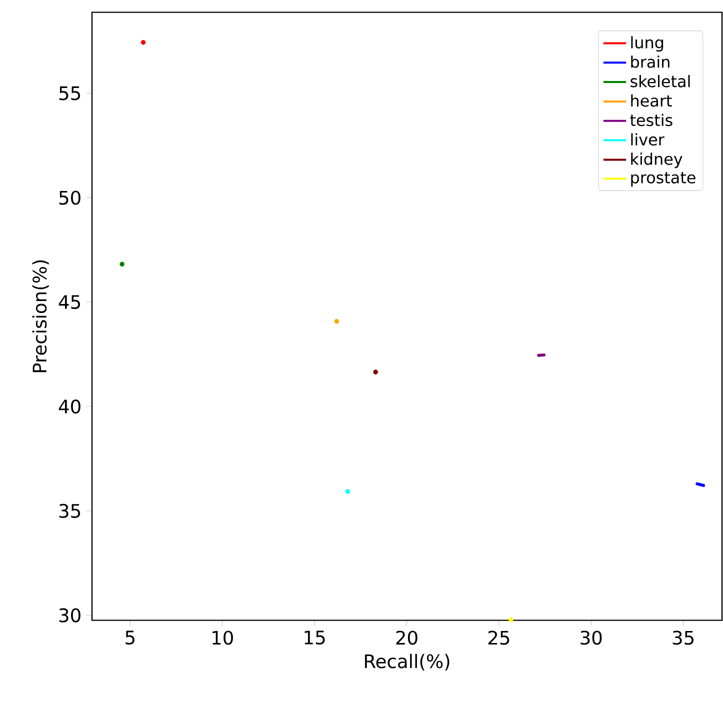 The height and width of the screenshot is (719, 723). I want to click on legend-label: testis, so click(651, 120).